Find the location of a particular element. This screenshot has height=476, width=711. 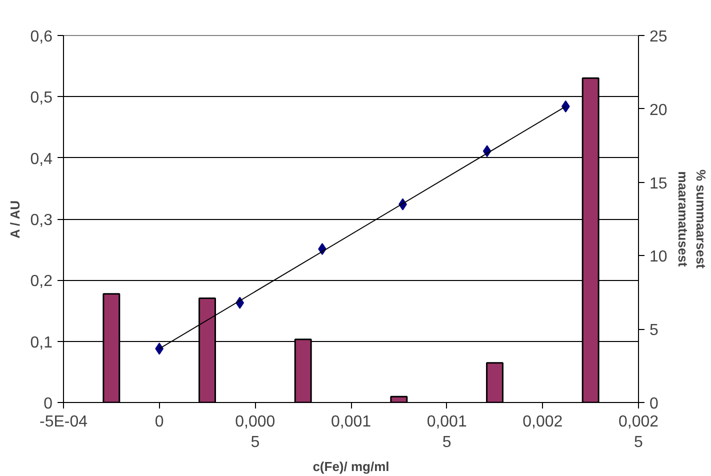

x-tick-label: 0 is located at coordinates (159, 422).